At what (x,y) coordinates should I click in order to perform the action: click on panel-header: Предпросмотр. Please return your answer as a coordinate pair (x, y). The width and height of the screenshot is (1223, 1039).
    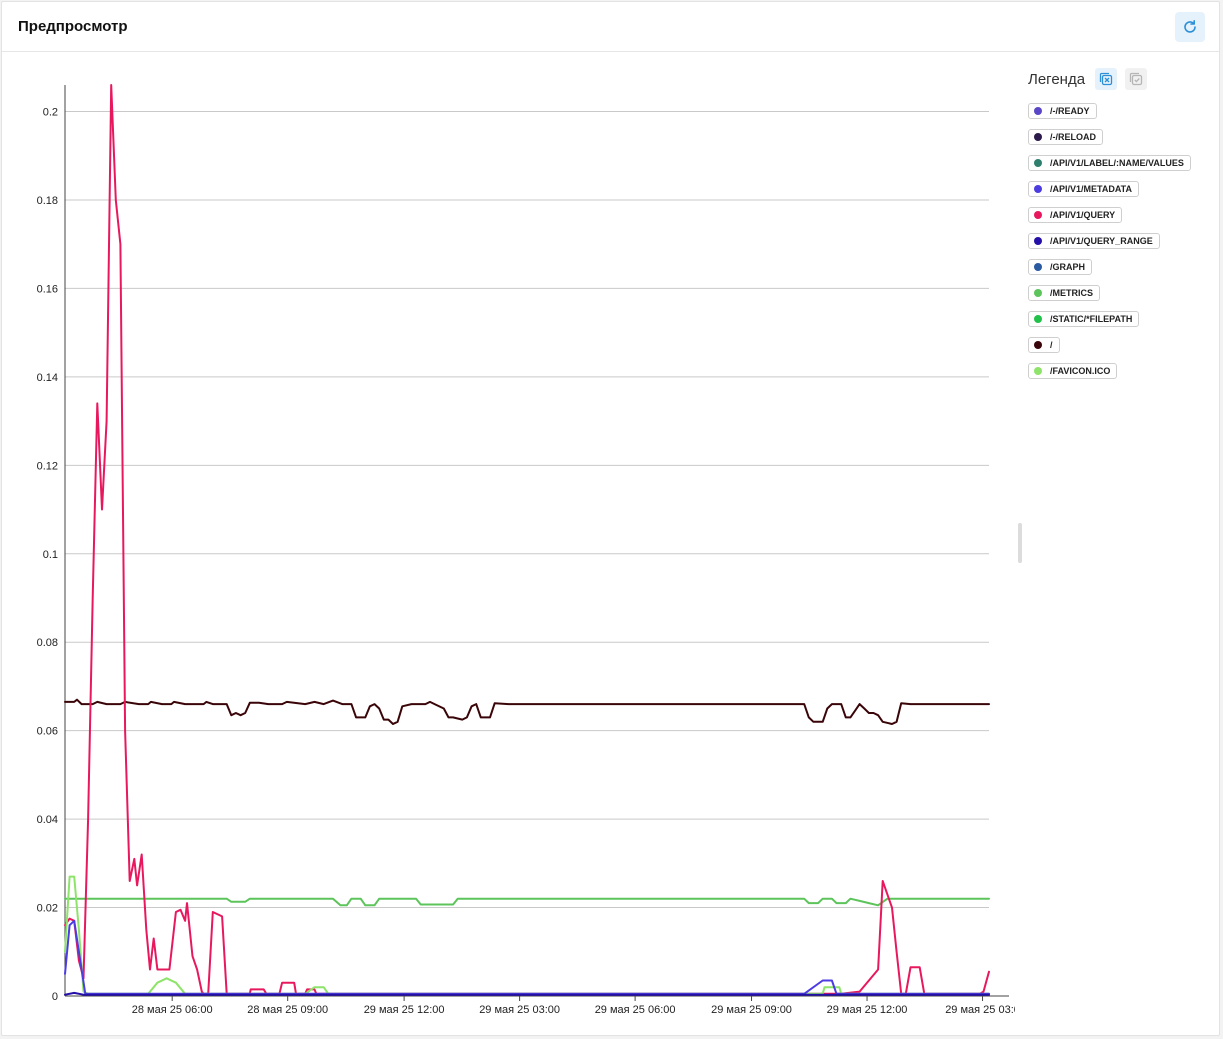
    Looking at the image, I should click on (610, 27).